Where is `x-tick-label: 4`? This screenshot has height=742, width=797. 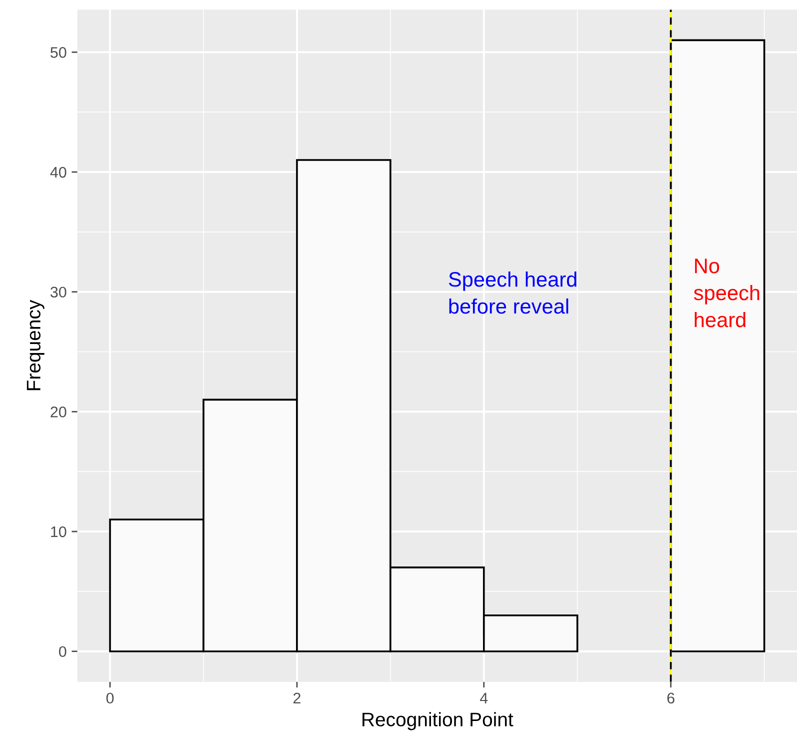 x-tick-label: 4 is located at coordinates (484, 698).